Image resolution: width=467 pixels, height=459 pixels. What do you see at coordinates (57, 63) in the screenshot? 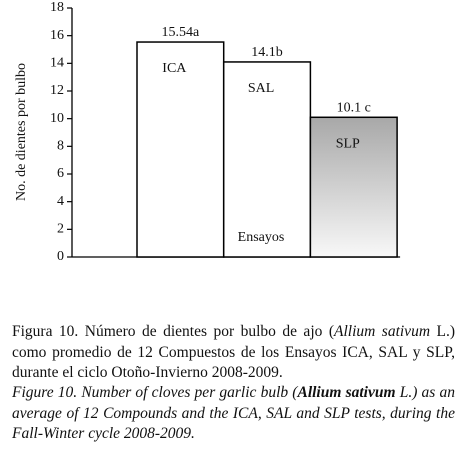
I see `y-tick-label: 14` at bounding box center [57, 63].